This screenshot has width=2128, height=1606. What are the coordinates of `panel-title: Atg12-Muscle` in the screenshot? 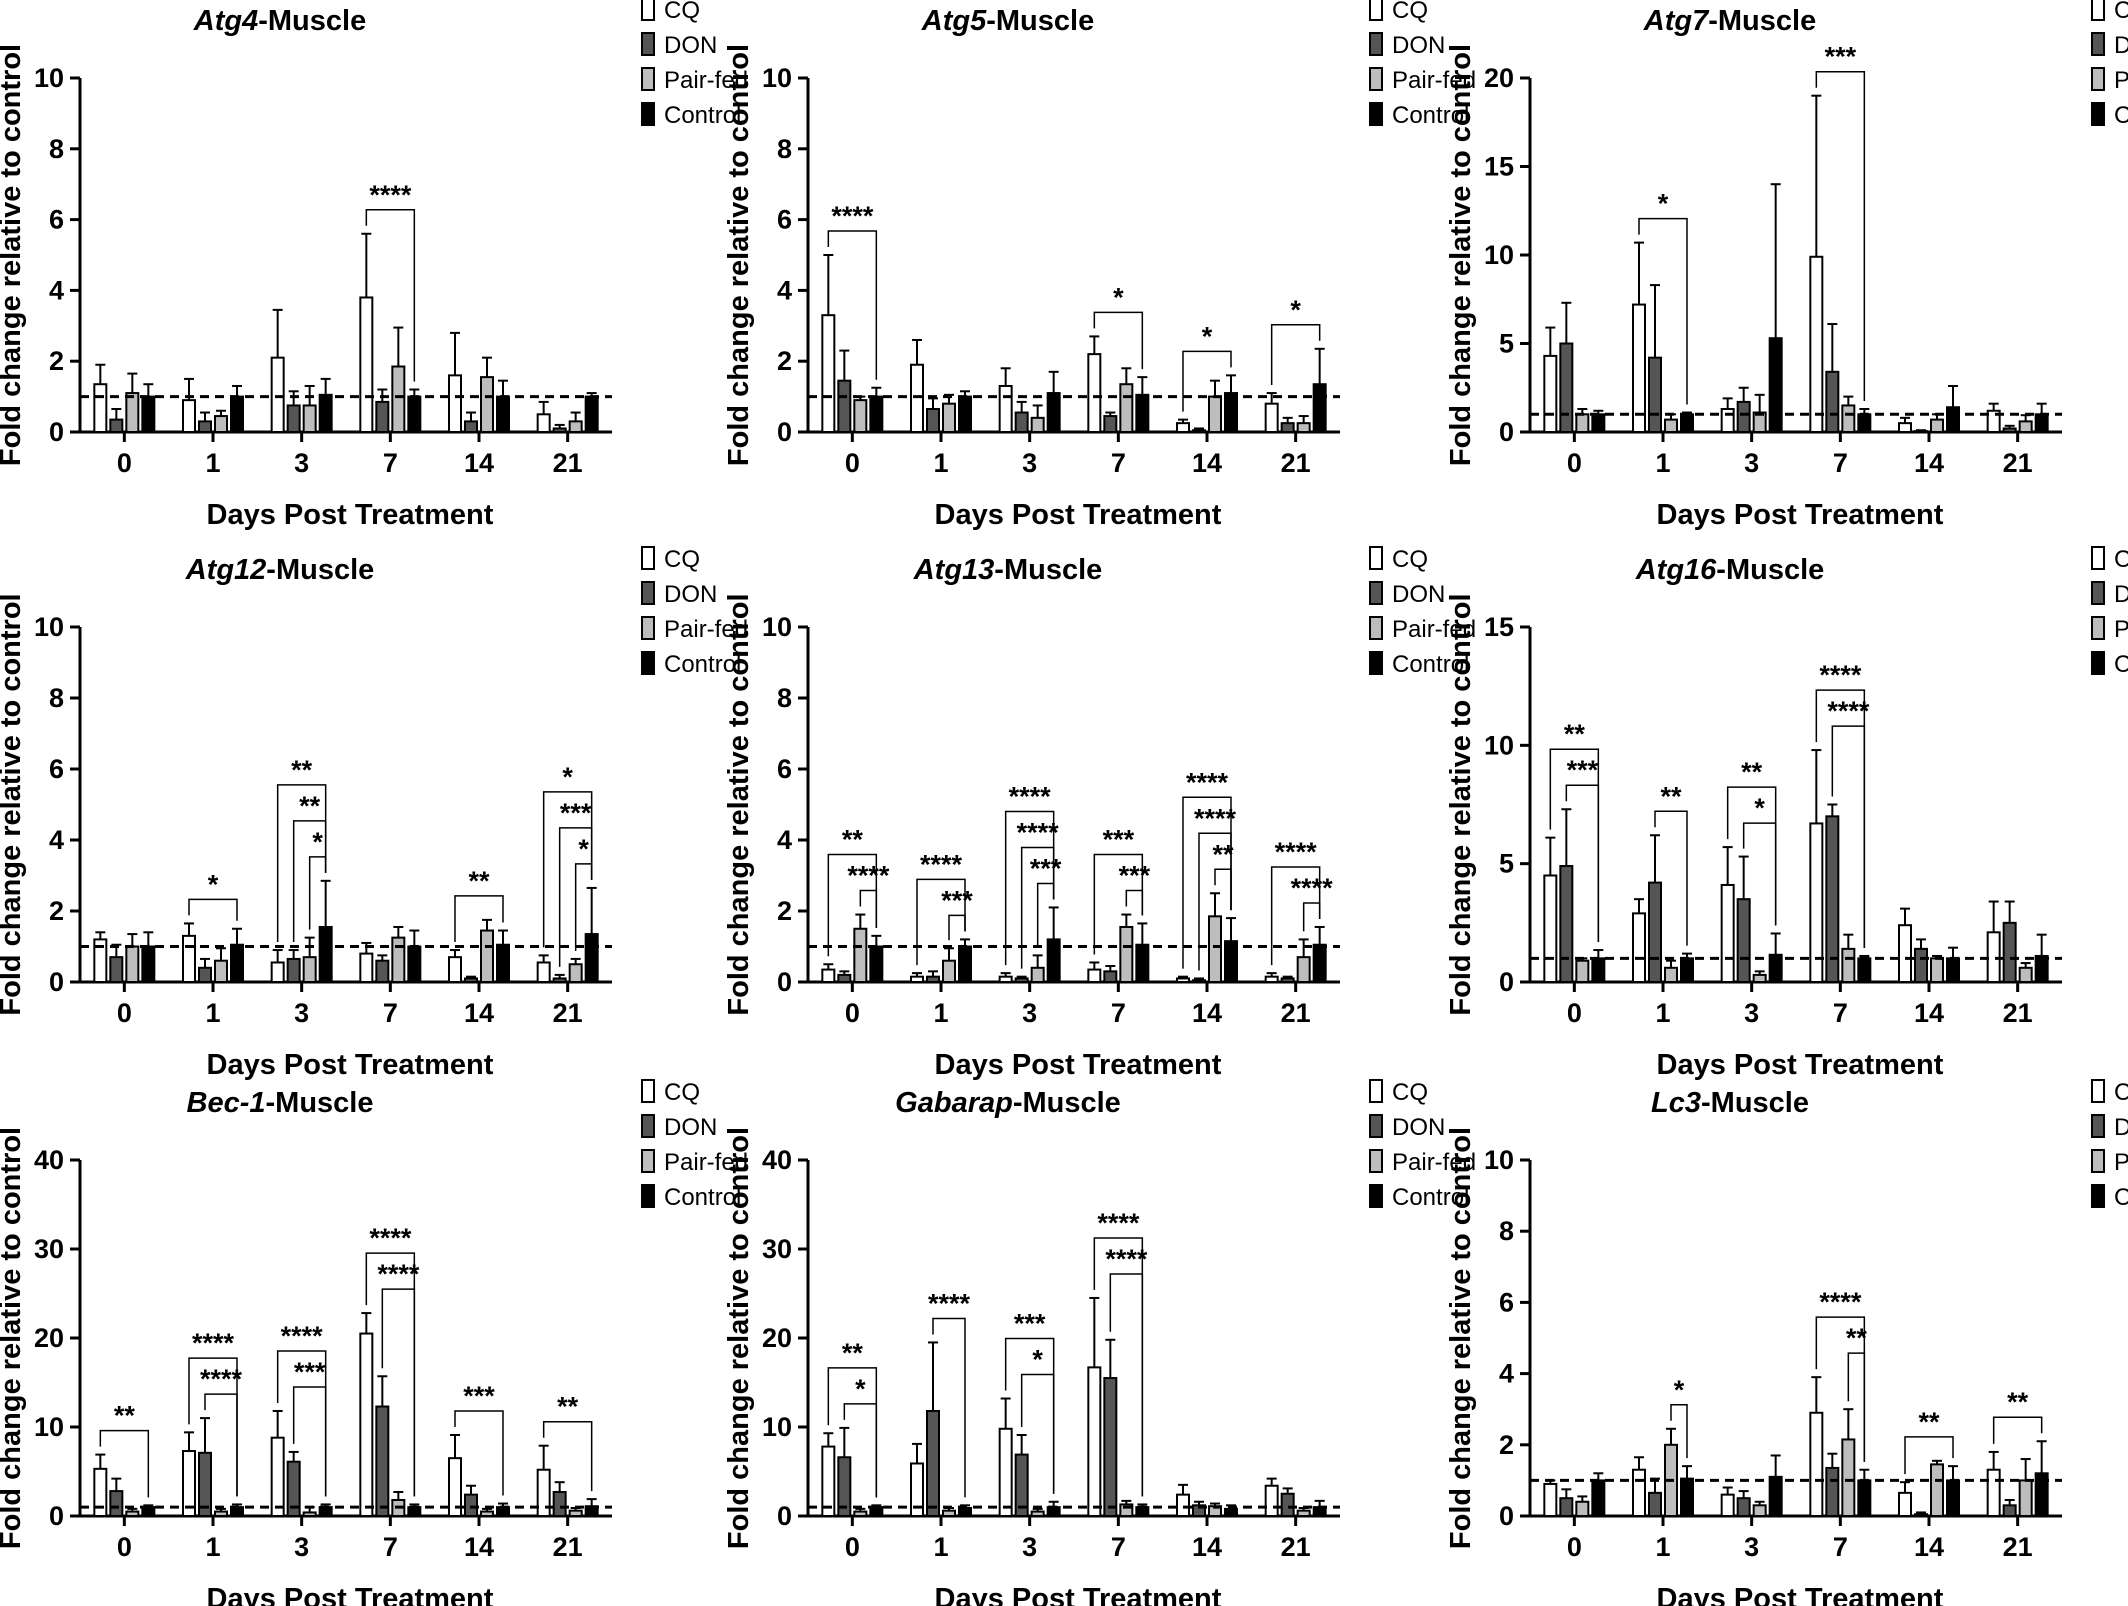 It's located at (280, 570).